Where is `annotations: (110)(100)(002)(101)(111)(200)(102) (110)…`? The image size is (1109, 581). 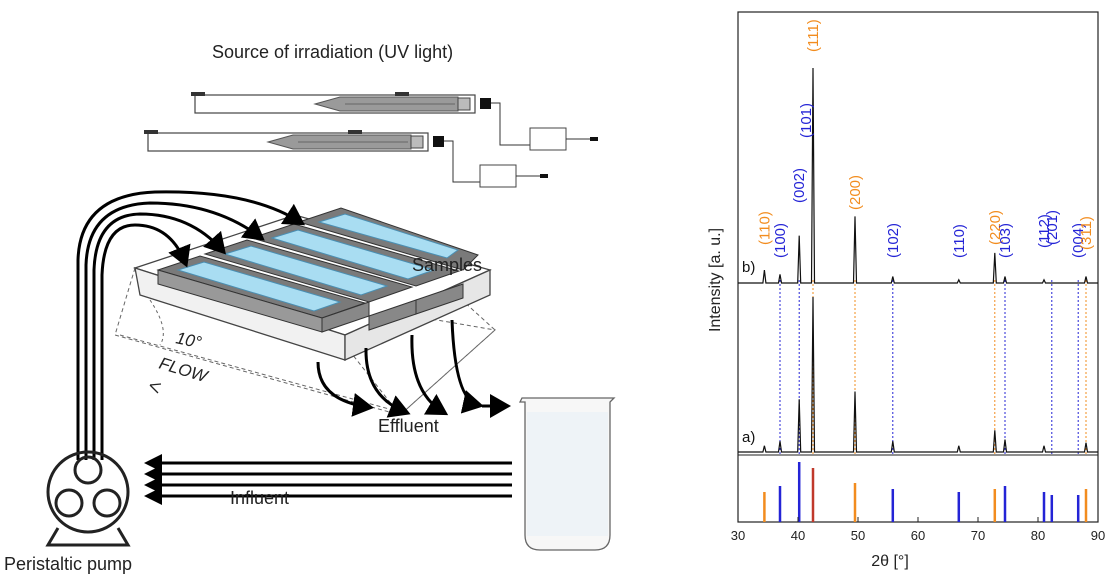
annotations: (110)(100)(002)(101)(111)(200)(102) (110)… is located at coordinates (925, 138).